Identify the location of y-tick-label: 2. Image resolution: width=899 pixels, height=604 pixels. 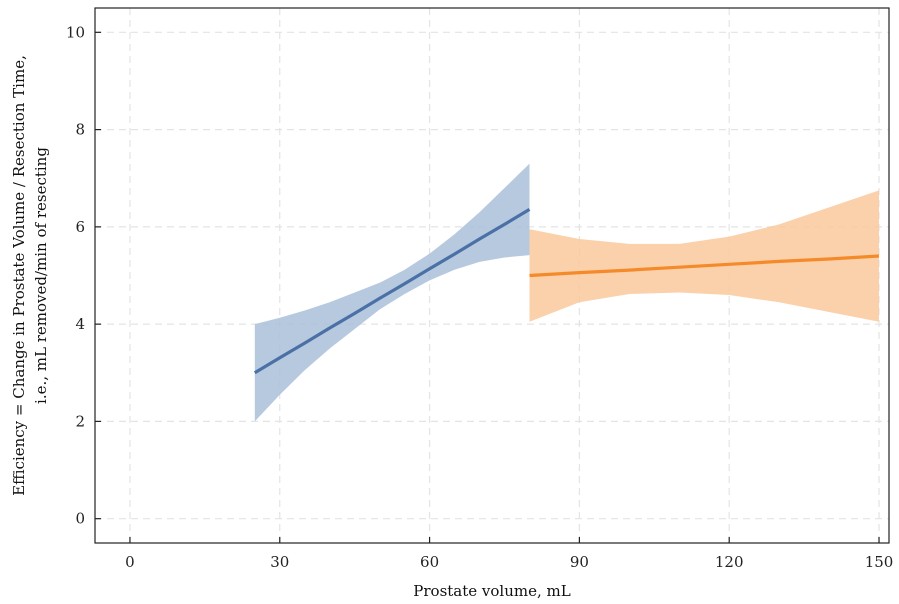
(80, 421).